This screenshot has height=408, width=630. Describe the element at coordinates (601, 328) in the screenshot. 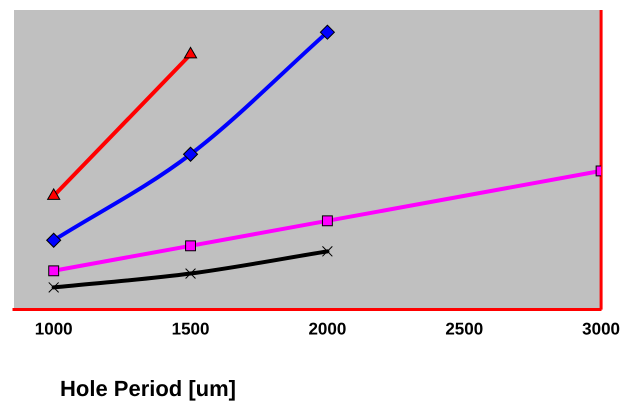

I see `x-tick-label: 3000` at that location.